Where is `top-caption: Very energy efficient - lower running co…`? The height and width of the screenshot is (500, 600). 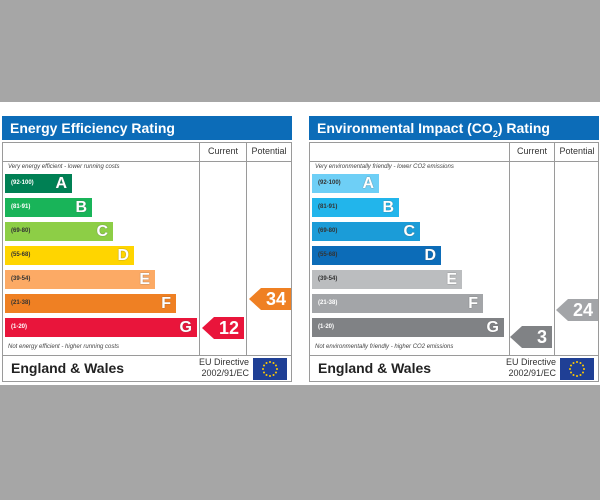 top-caption: Very energy efficient - lower running co… is located at coordinates (64, 167).